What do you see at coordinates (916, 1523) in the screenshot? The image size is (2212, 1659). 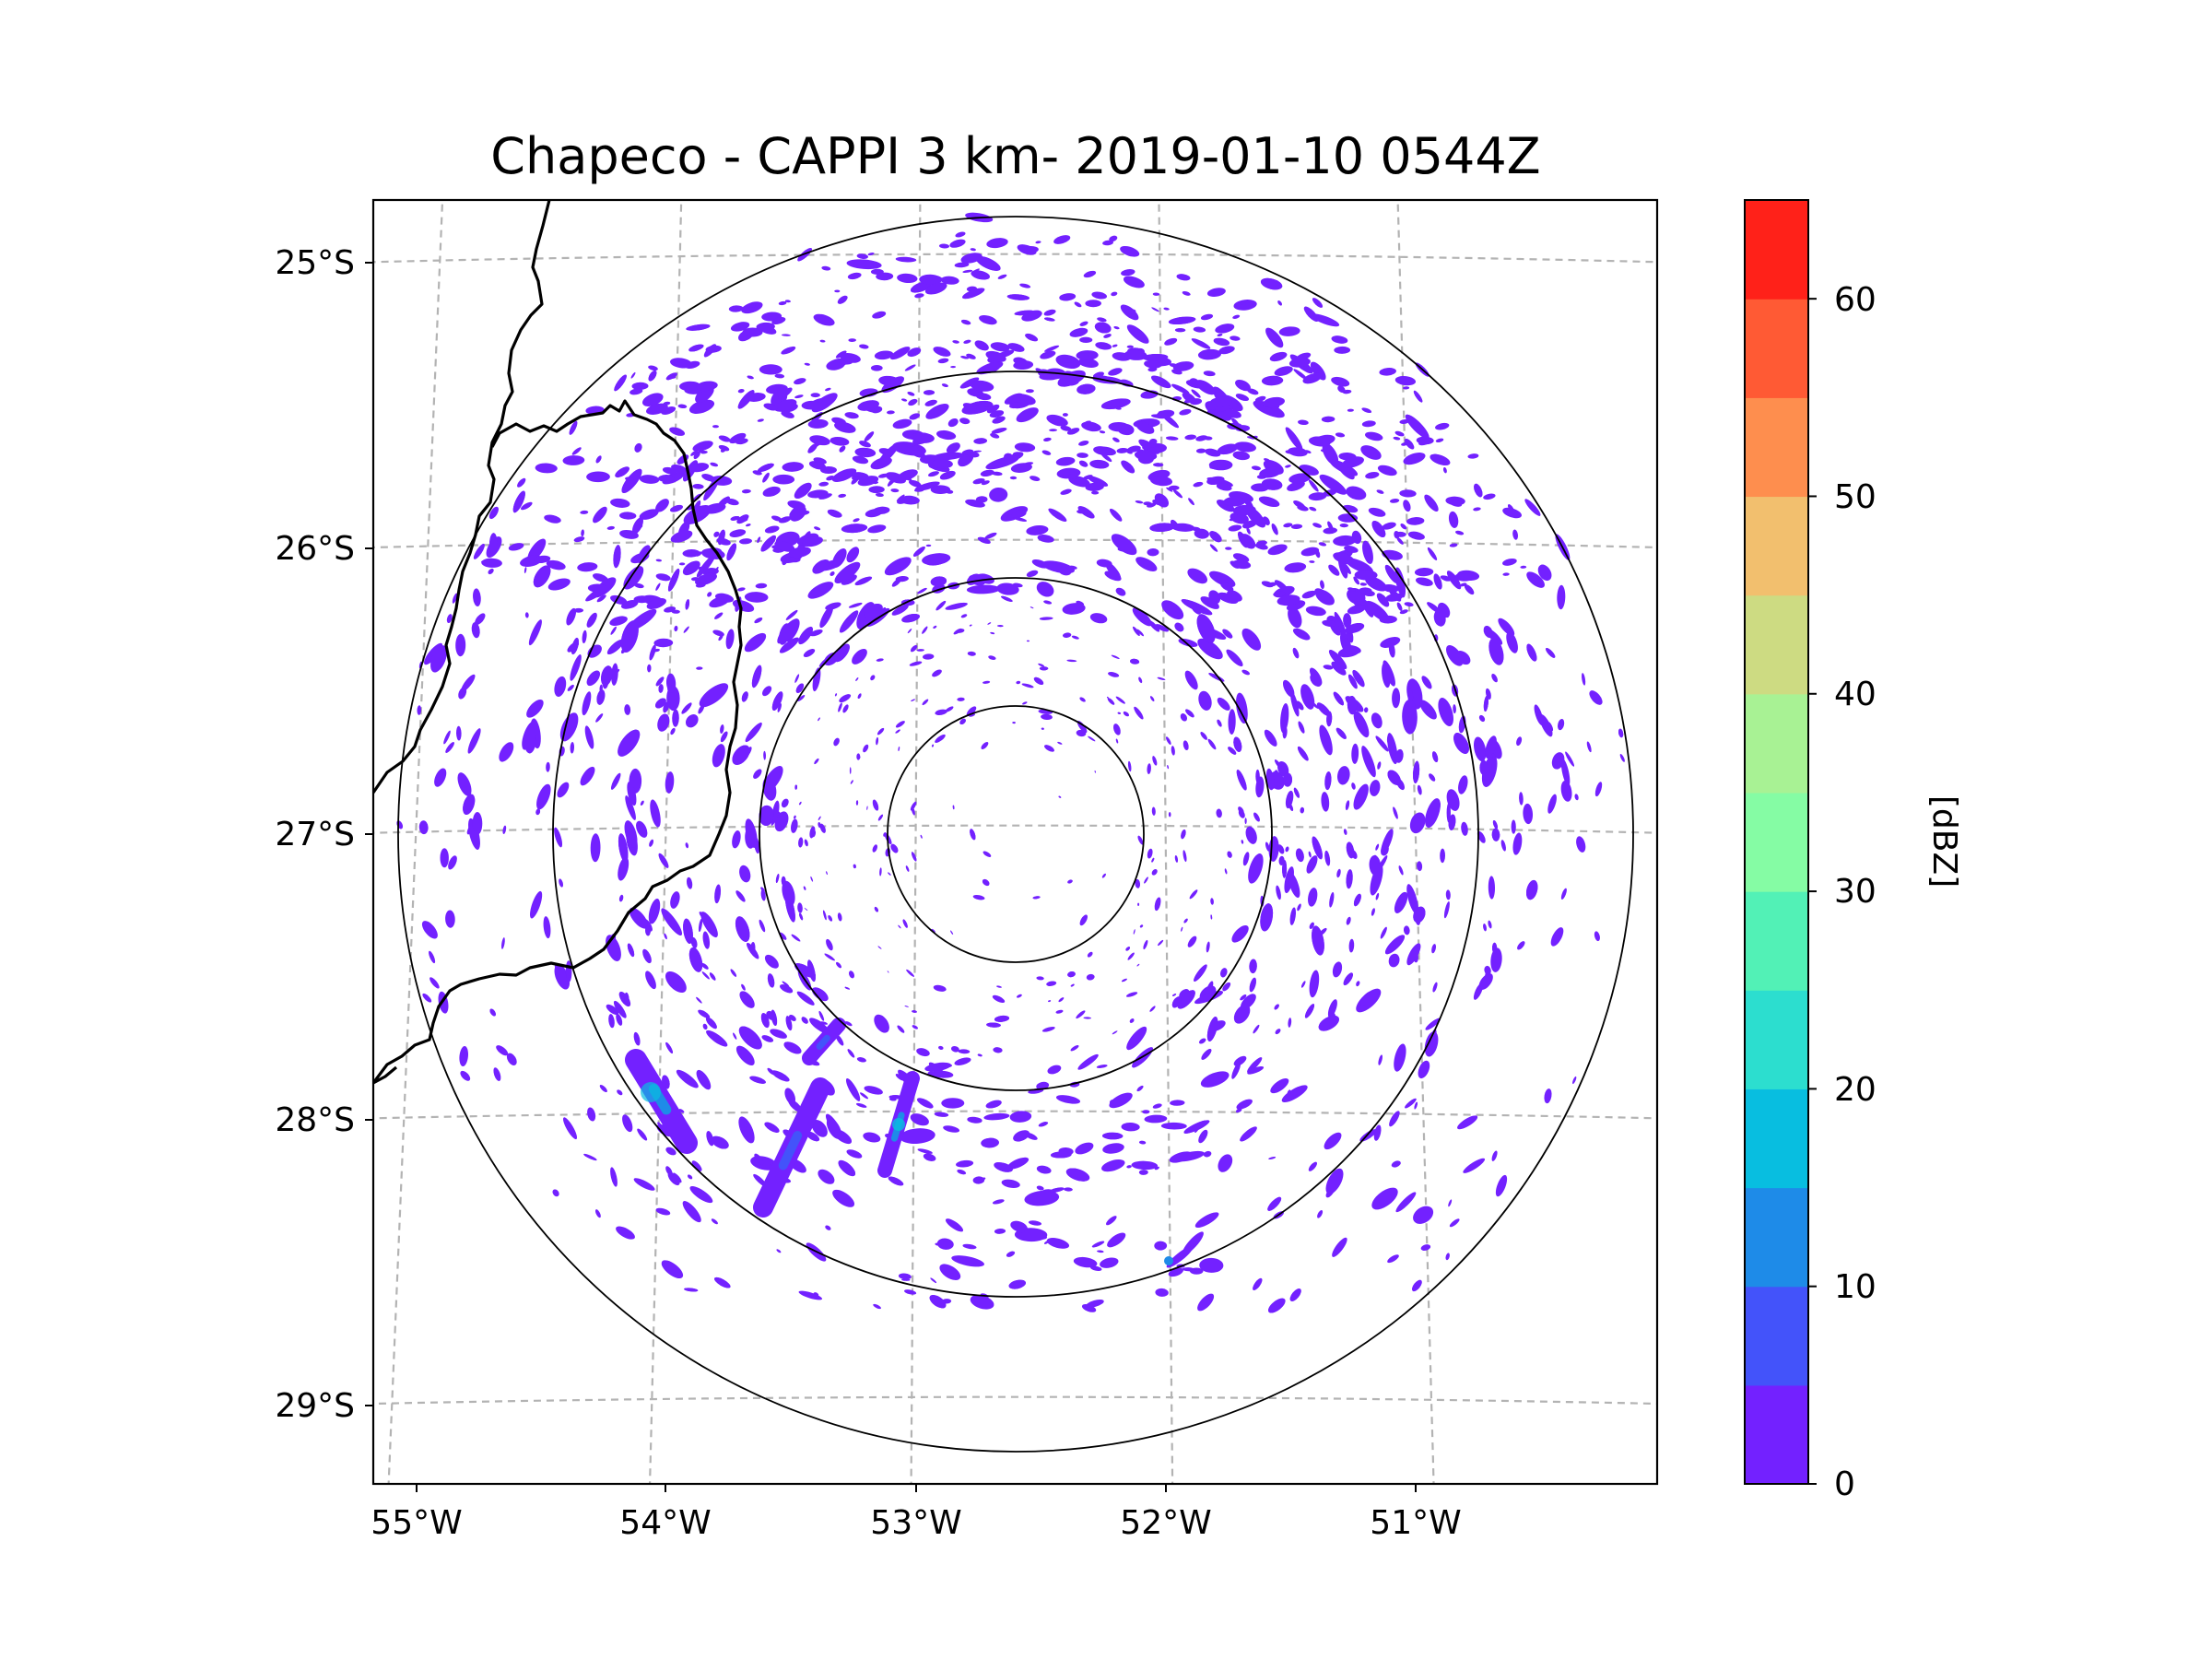 I see `x-axis-ticks: 55°W 54°W 53°W 52°W 51°W` at bounding box center [916, 1523].